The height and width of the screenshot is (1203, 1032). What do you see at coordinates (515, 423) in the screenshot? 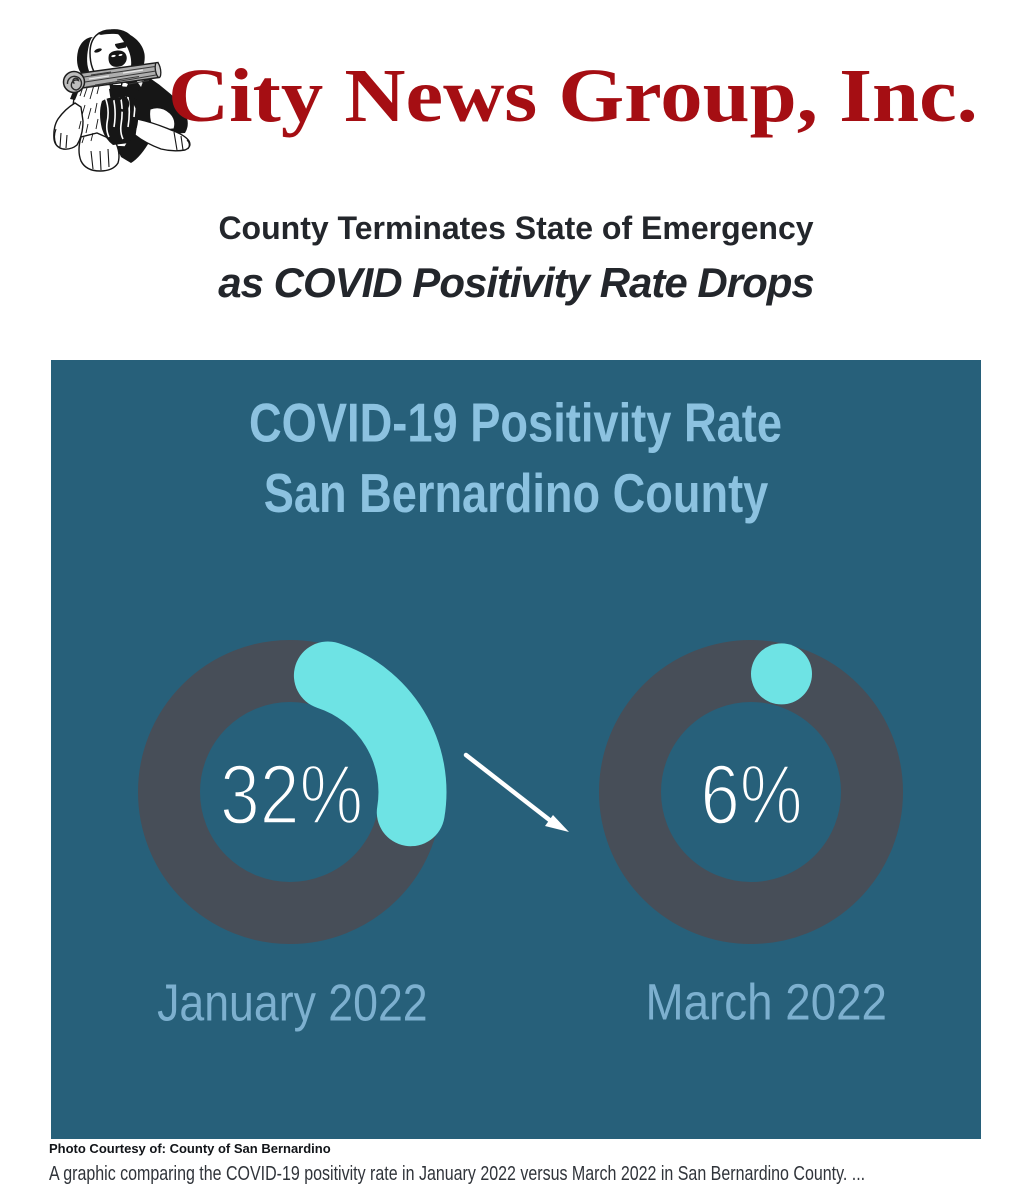
I see `svg-text: COVID-19 Positivity Rate` at bounding box center [515, 423].